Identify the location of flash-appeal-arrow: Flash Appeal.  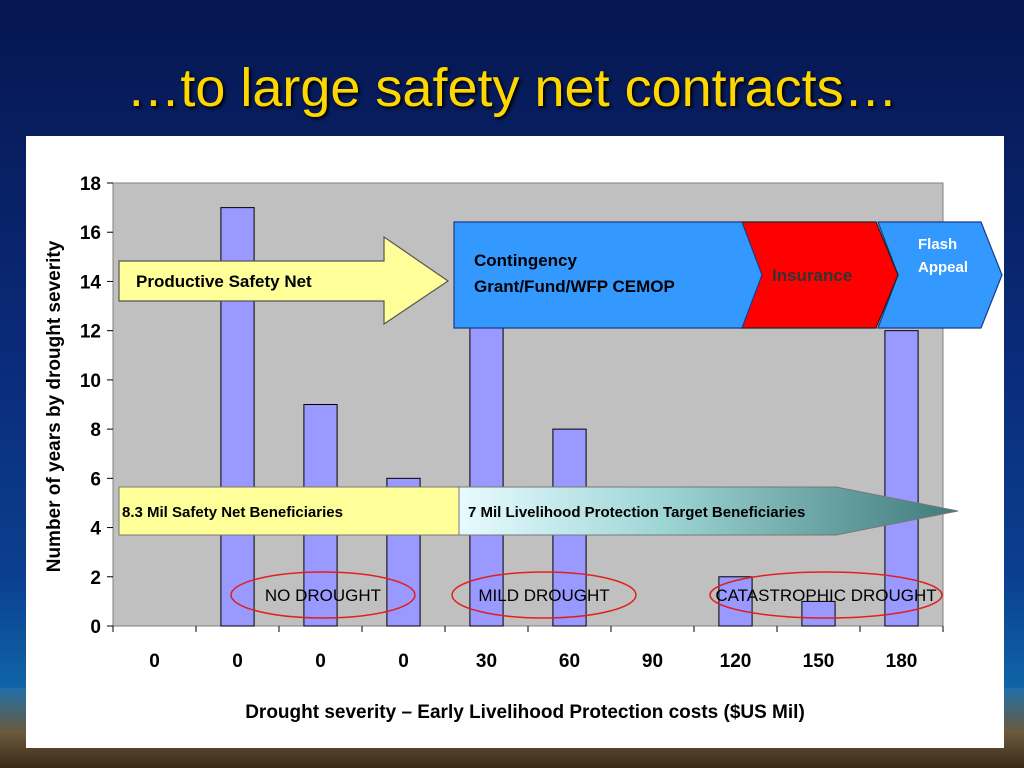
(940, 275).